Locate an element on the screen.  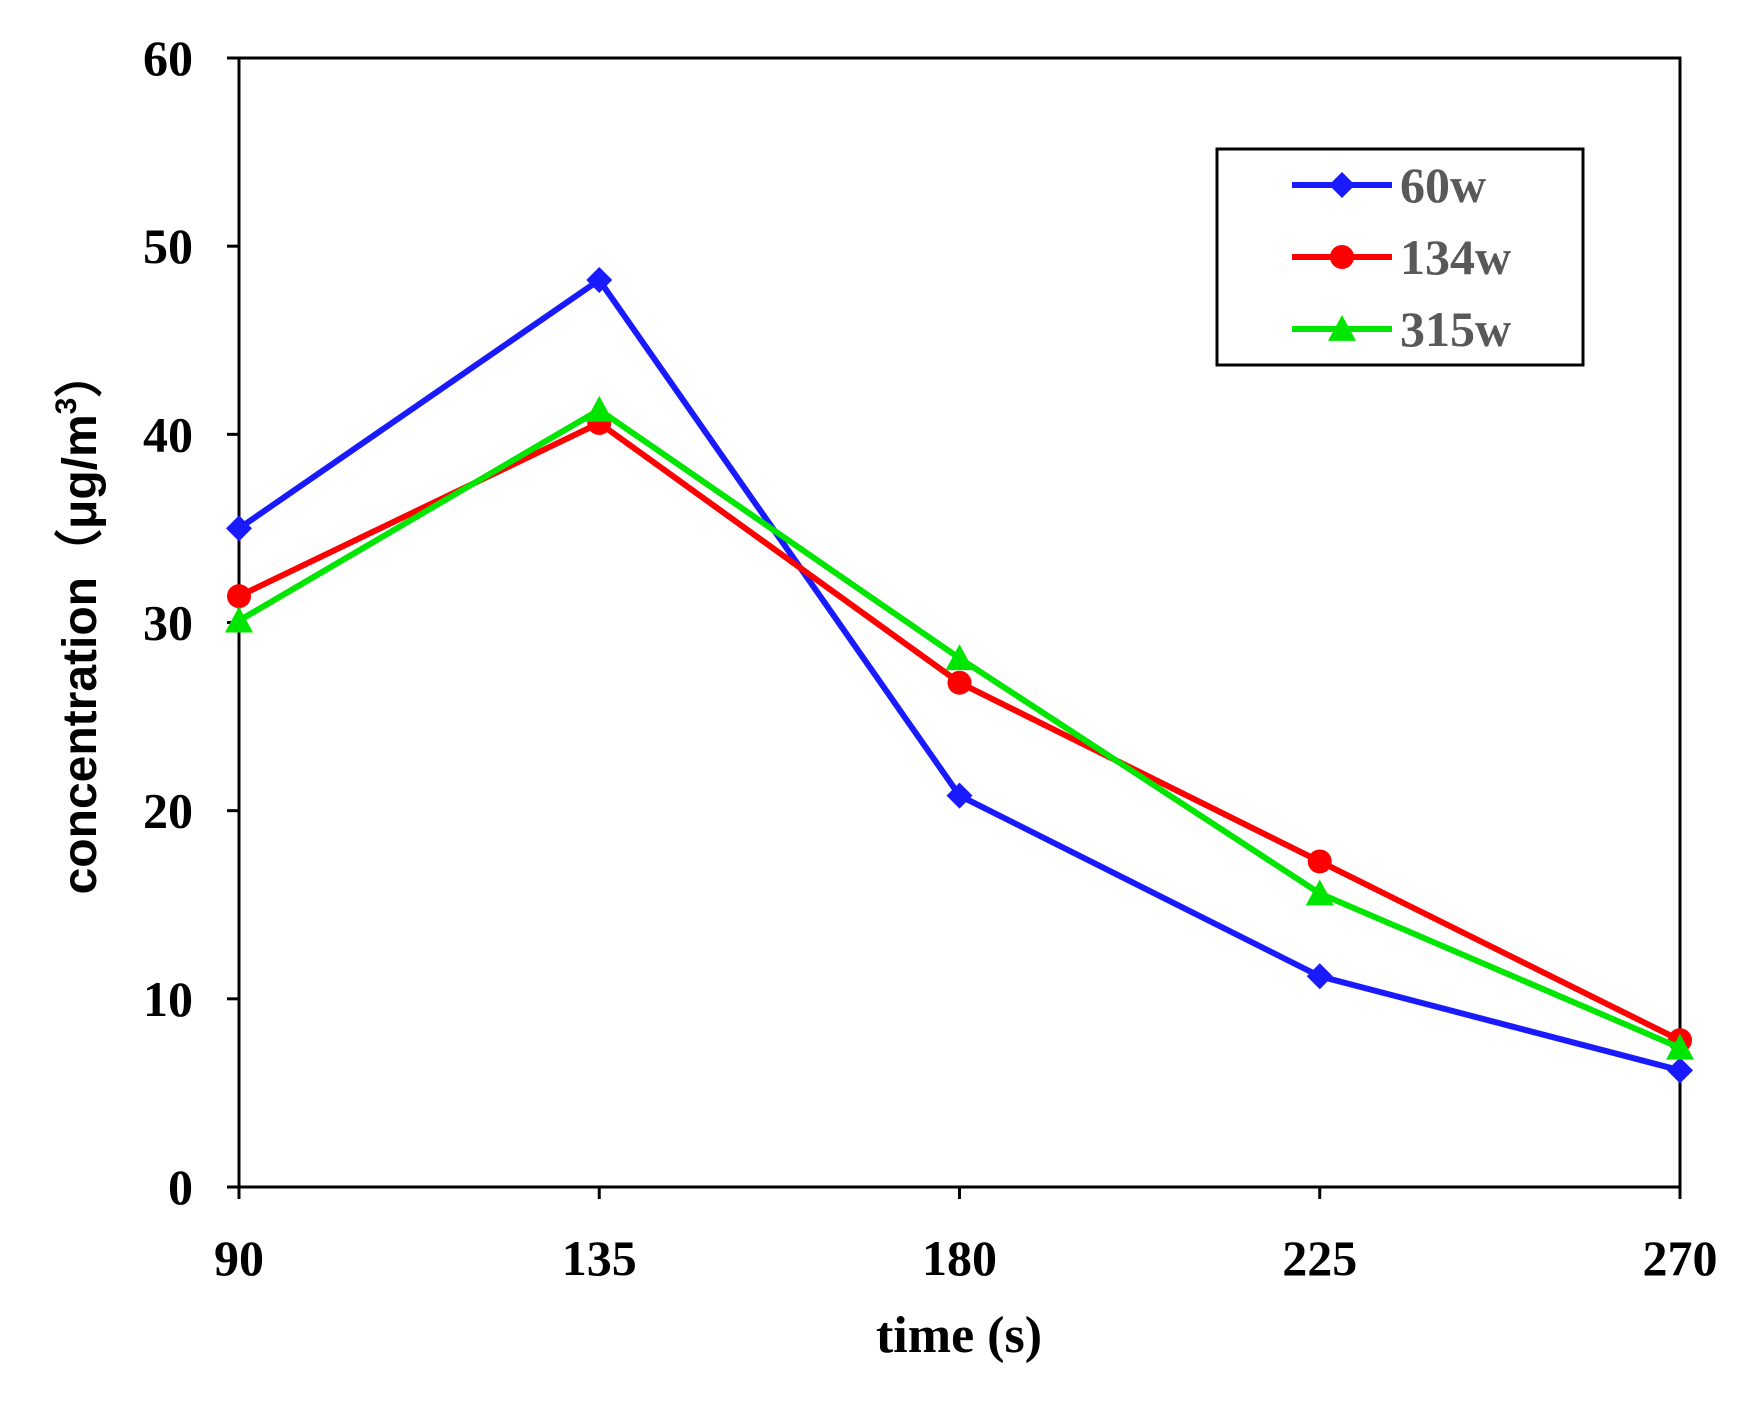
y-tick-label: 30 is located at coordinates (168, 623).